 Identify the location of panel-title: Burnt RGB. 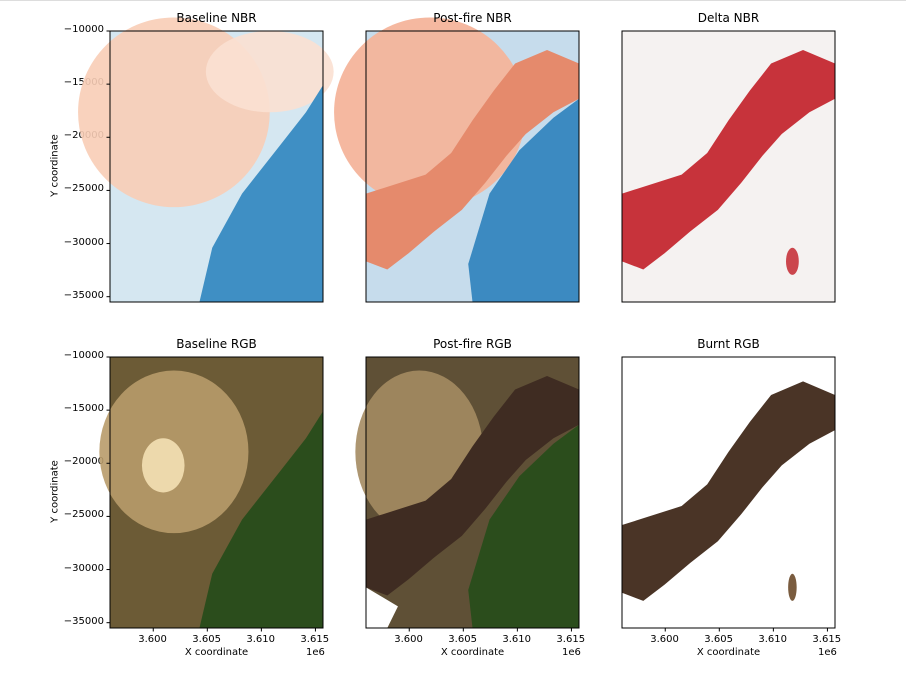
(728, 344).